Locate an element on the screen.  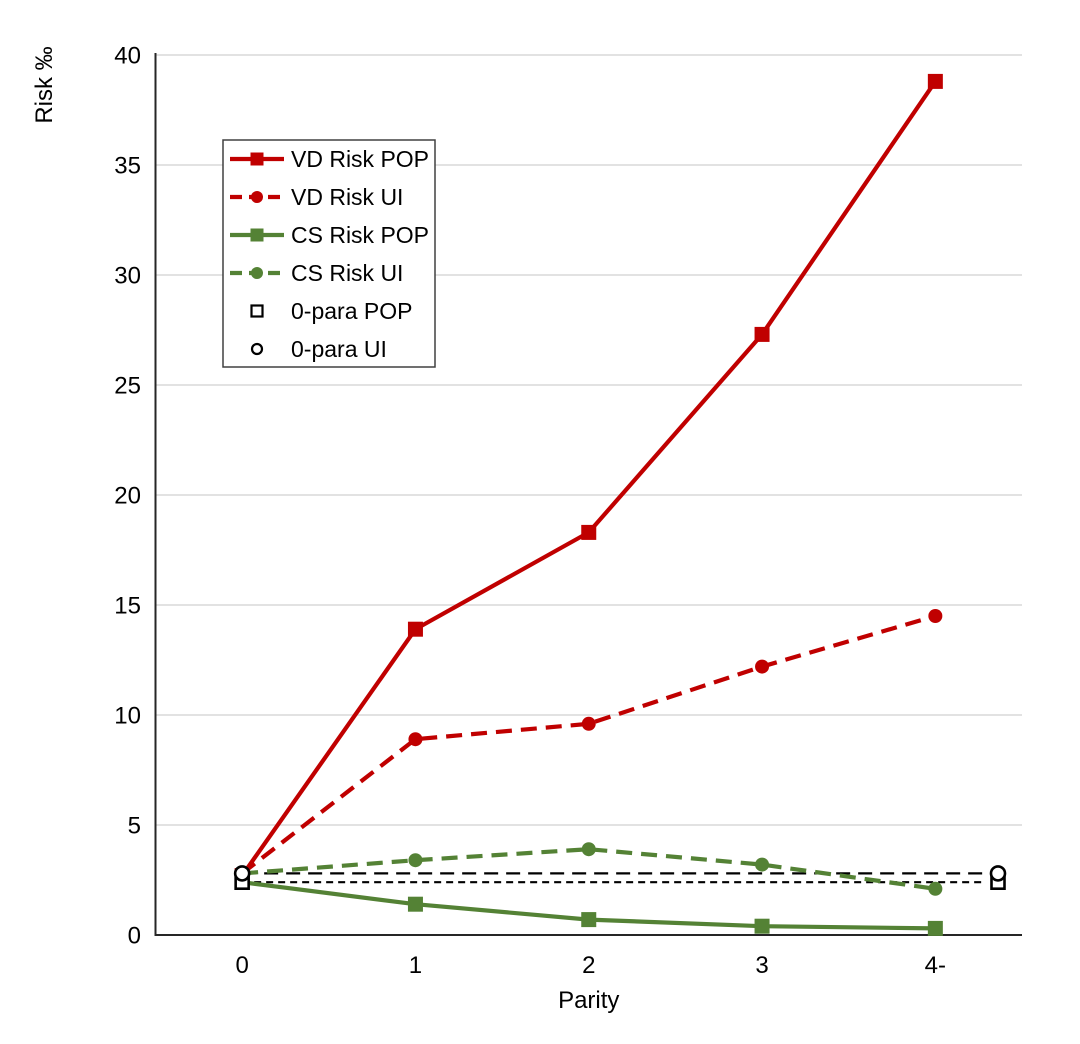
legend-label: 0-para POP is located at coordinates (351, 311).